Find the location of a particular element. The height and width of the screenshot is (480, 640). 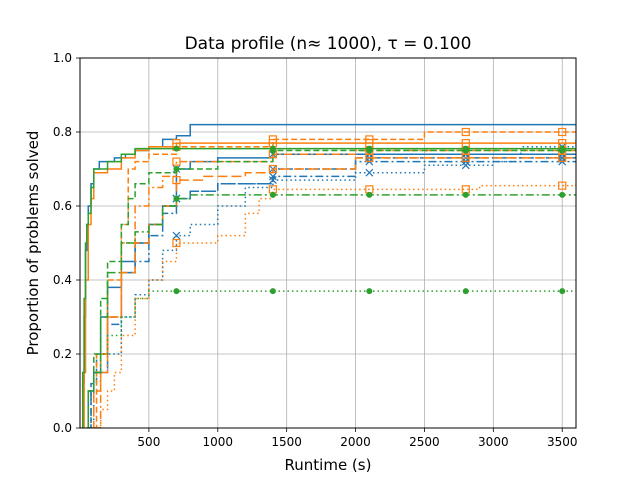

y-axis-ticks: 0.0 0.2 0.4 0.6 0.8 1.0 is located at coordinates (66, 243).